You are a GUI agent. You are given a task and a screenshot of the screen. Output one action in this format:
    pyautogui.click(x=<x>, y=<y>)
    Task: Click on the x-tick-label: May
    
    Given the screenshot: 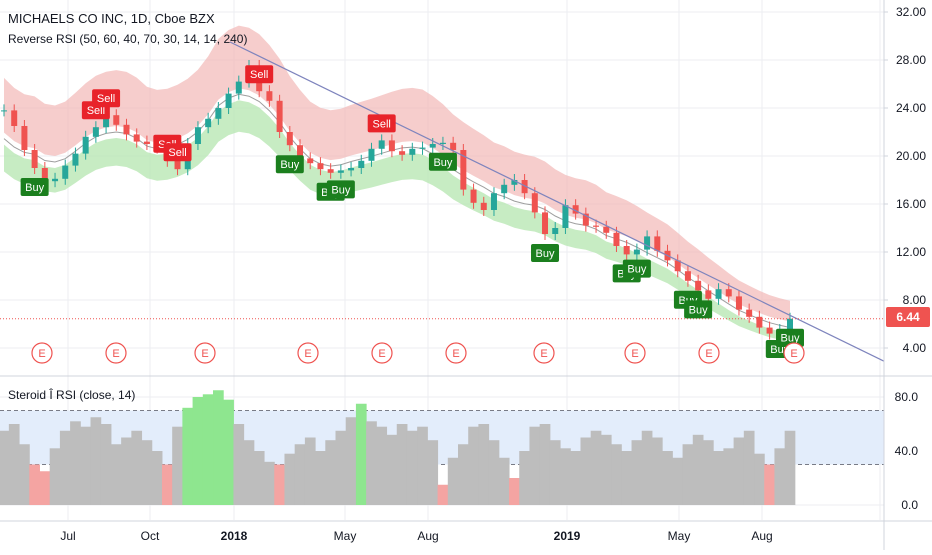 What is the action you would take?
    pyautogui.click(x=679, y=536)
    